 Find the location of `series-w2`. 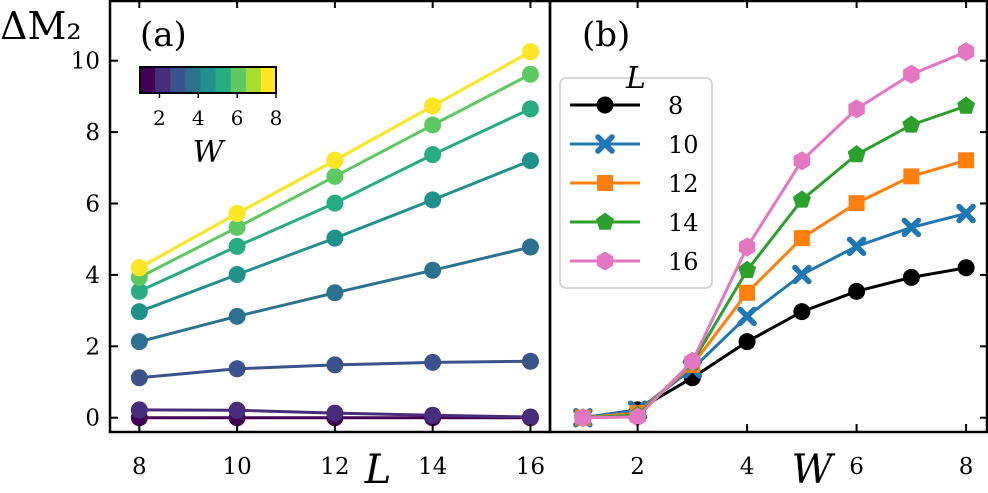

series-w2 is located at coordinates (334, 413).